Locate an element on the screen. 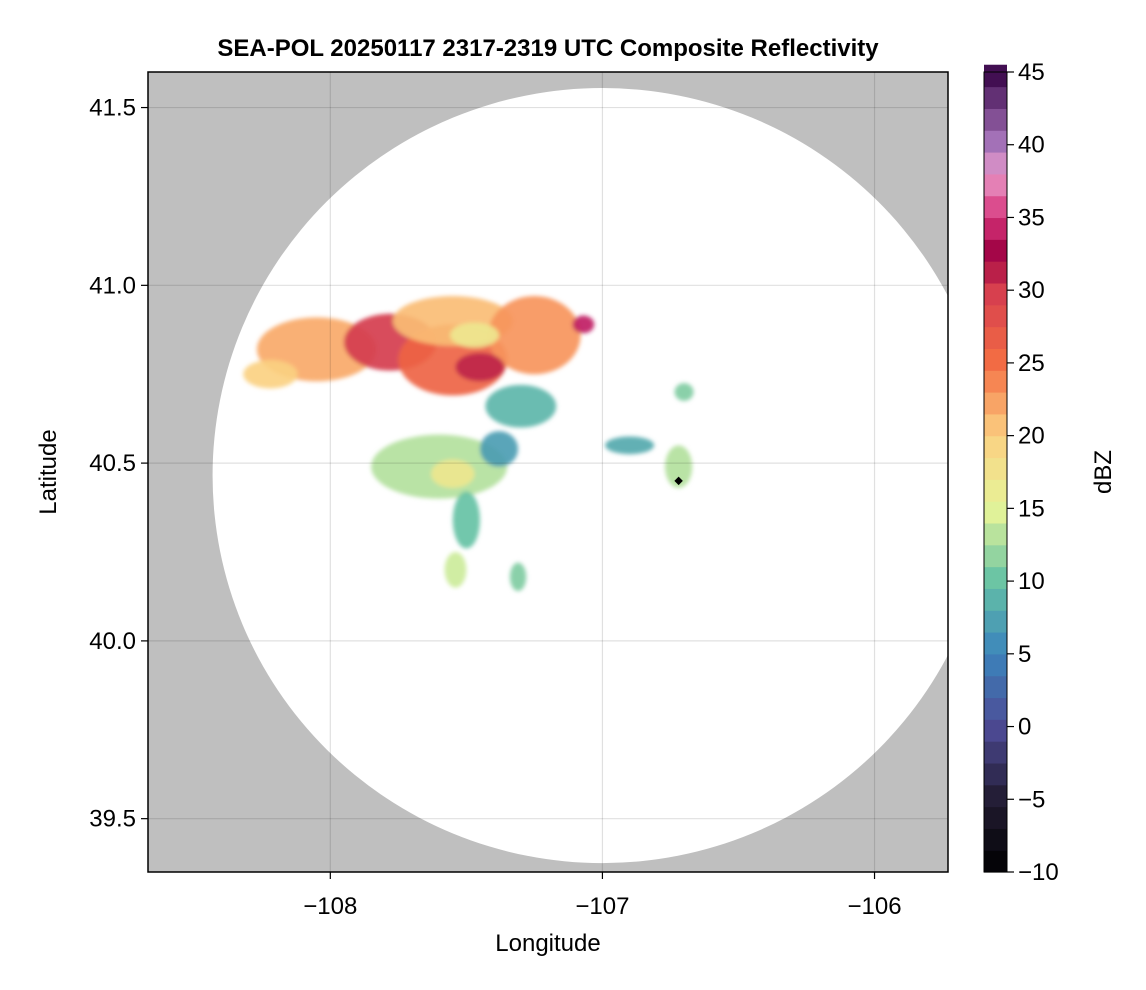  colorbar-frame is located at coordinates (995, 472).